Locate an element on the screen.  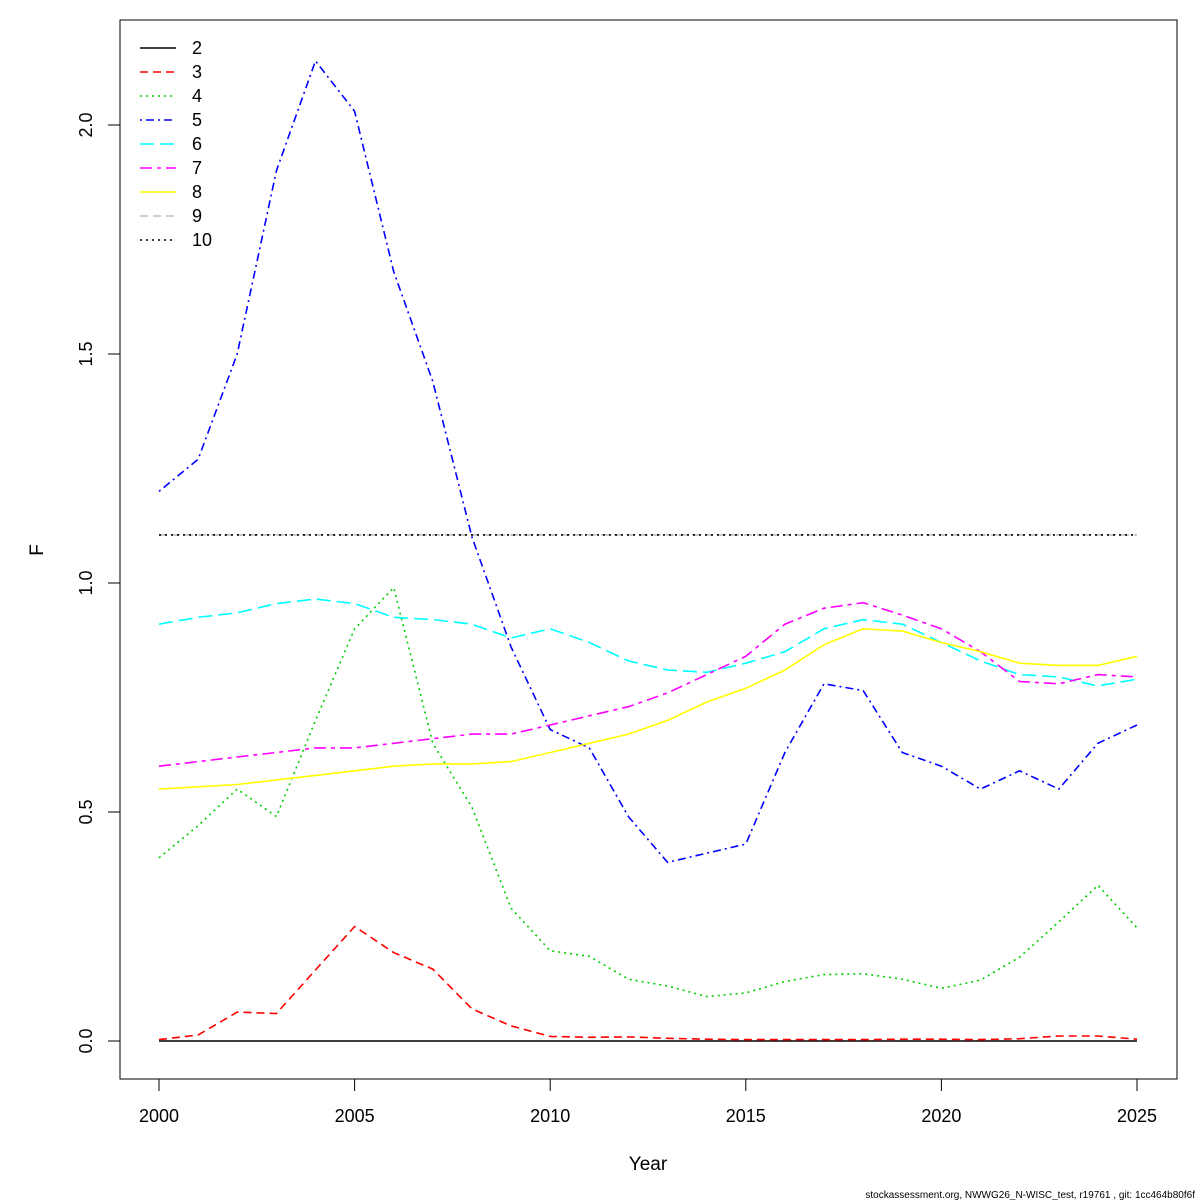
x-tick-label: 2005 is located at coordinates (355, 1116).